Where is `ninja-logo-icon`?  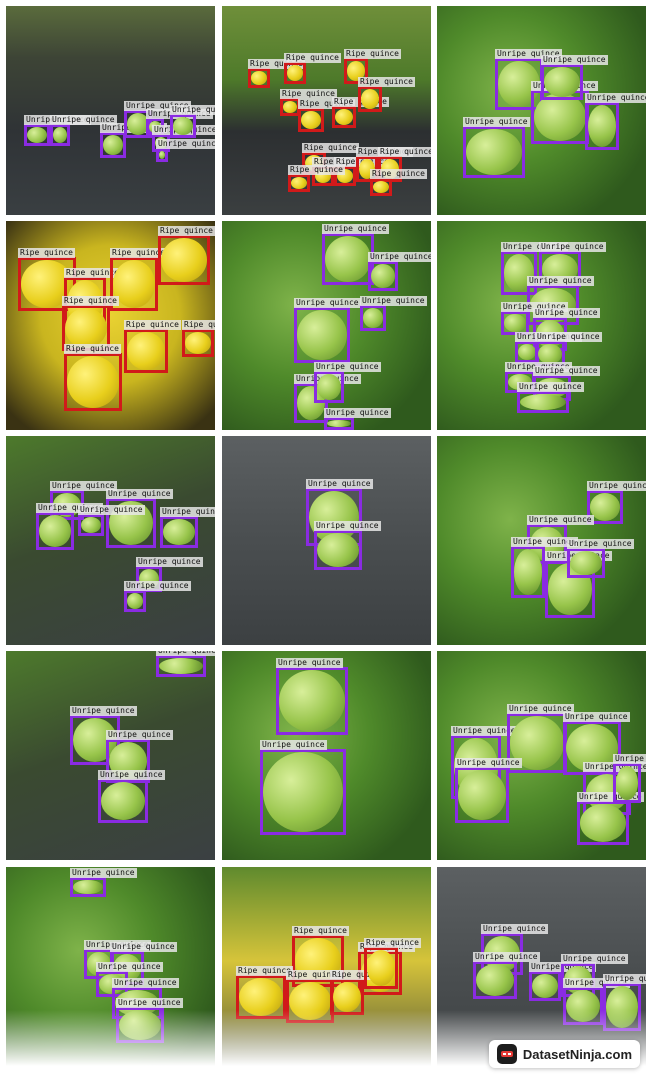 ninja-logo-icon is located at coordinates (506, 1054).